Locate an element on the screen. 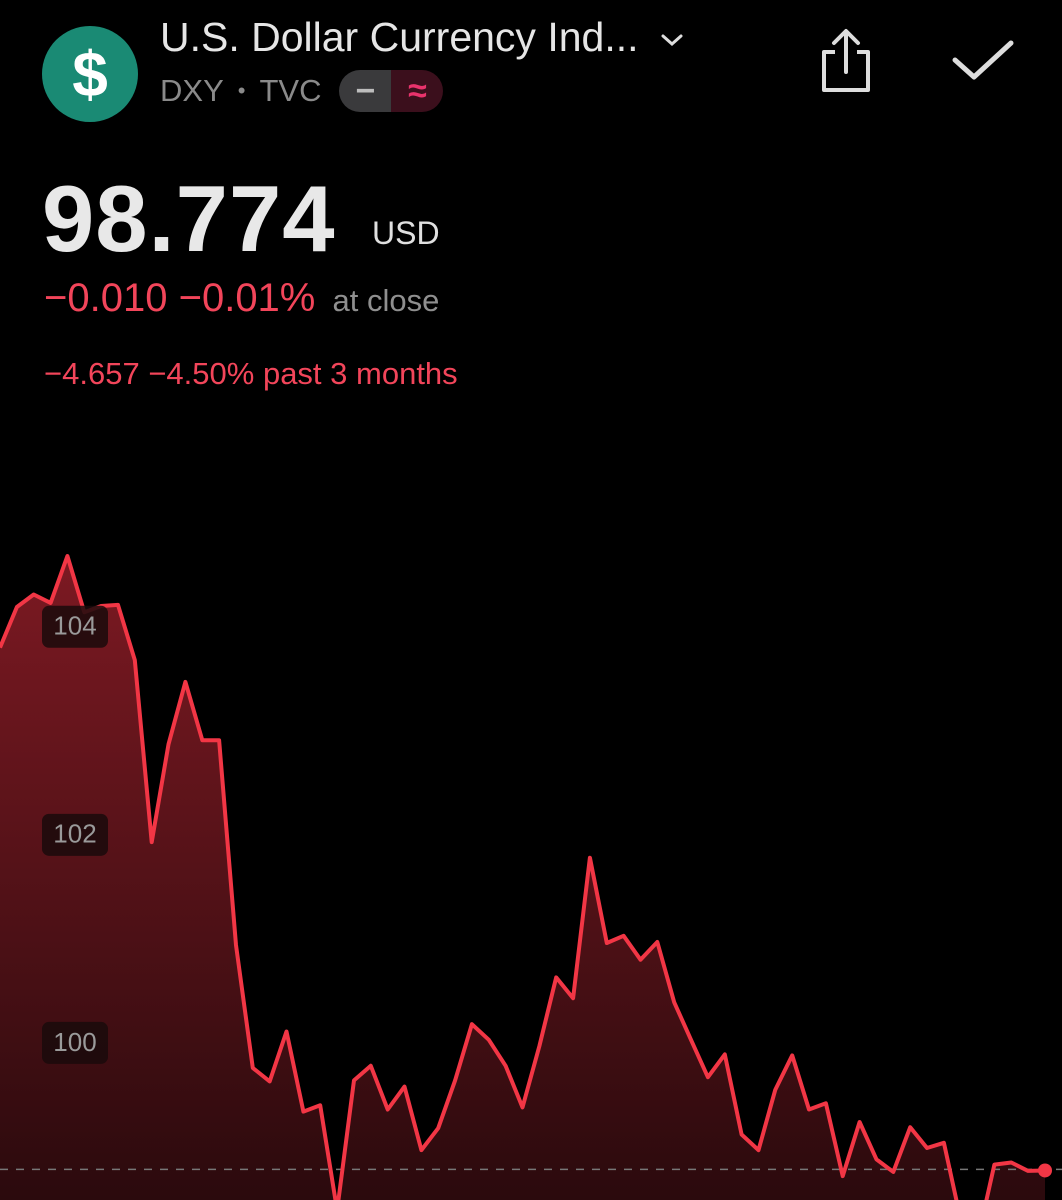  y-tick-label: 100 is located at coordinates (74, 1042).